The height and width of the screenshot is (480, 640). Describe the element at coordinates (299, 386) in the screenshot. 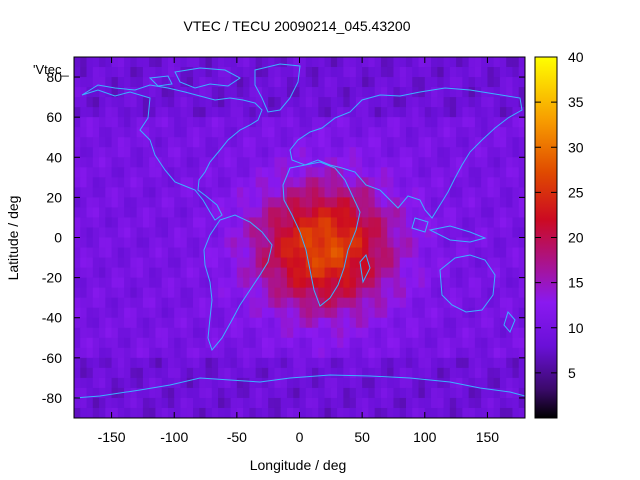

I see `coastline-antarctica` at that location.